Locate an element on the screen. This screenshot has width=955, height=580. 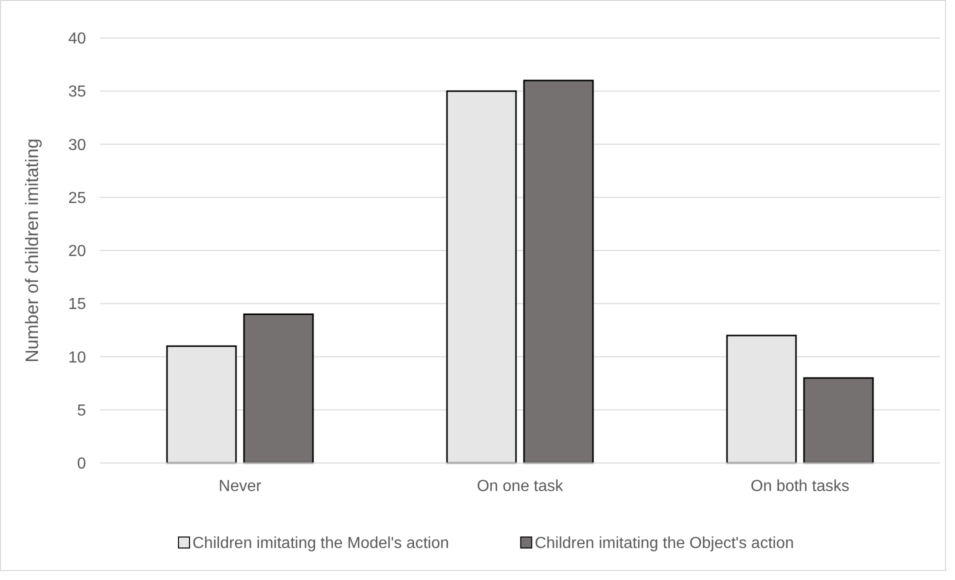
legend-label: Children imitating the Object's action is located at coordinates (664, 543).